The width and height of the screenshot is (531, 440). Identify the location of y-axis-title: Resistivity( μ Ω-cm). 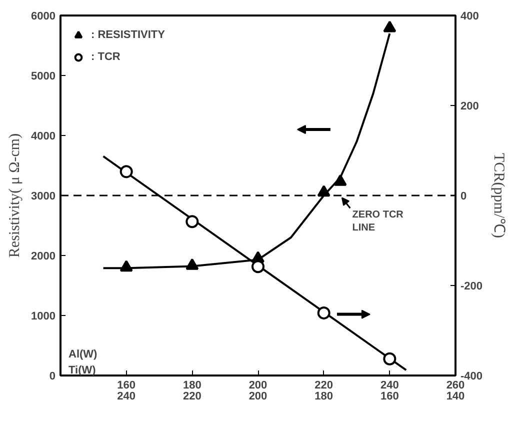
(15, 195).